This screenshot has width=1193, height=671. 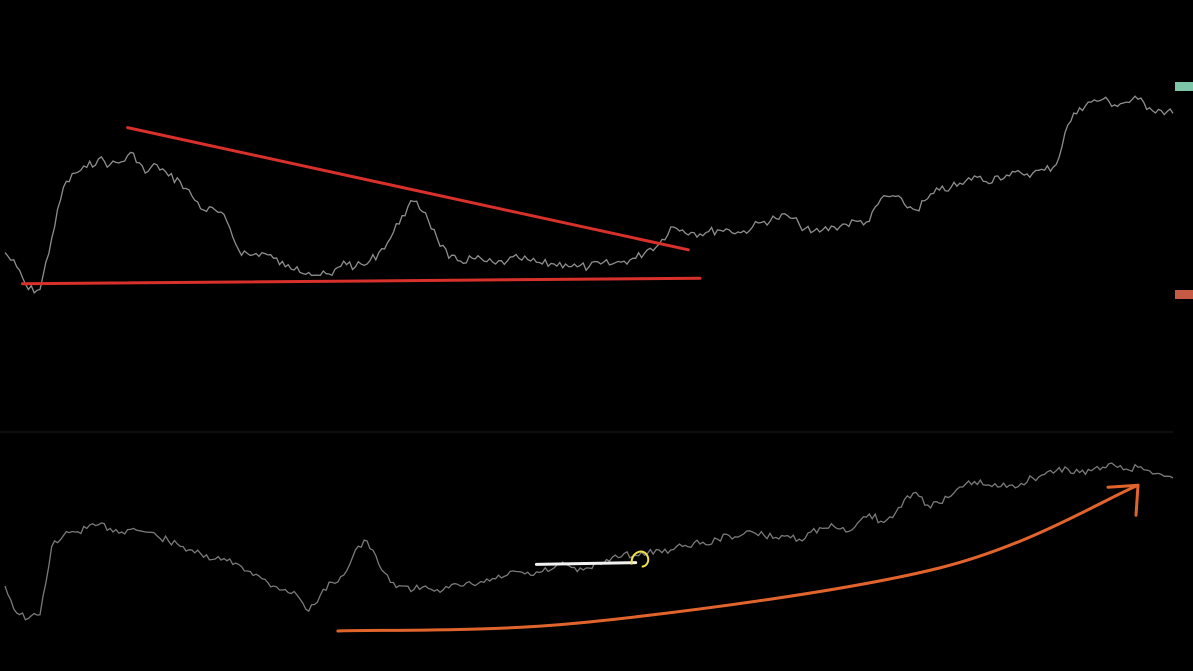 What do you see at coordinates (1184, 294) in the screenshot?
I see `price-axis-tag-level` at bounding box center [1184, 294].